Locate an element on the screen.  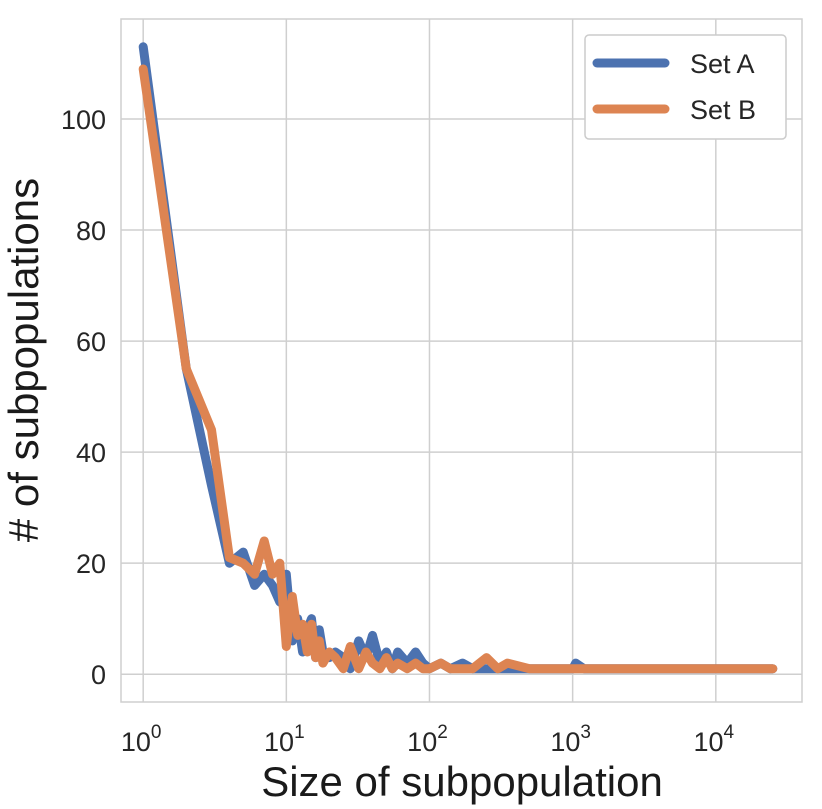
y-tick-label: 60 is located at coordinates (91, 342).